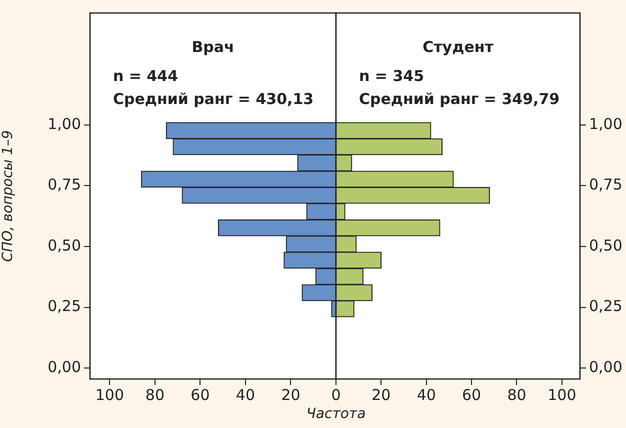 This screenshot has width=626, height=428. Describe the element at coordinates (458, 47) in the screenshot. I see `text: Студент` at that location.